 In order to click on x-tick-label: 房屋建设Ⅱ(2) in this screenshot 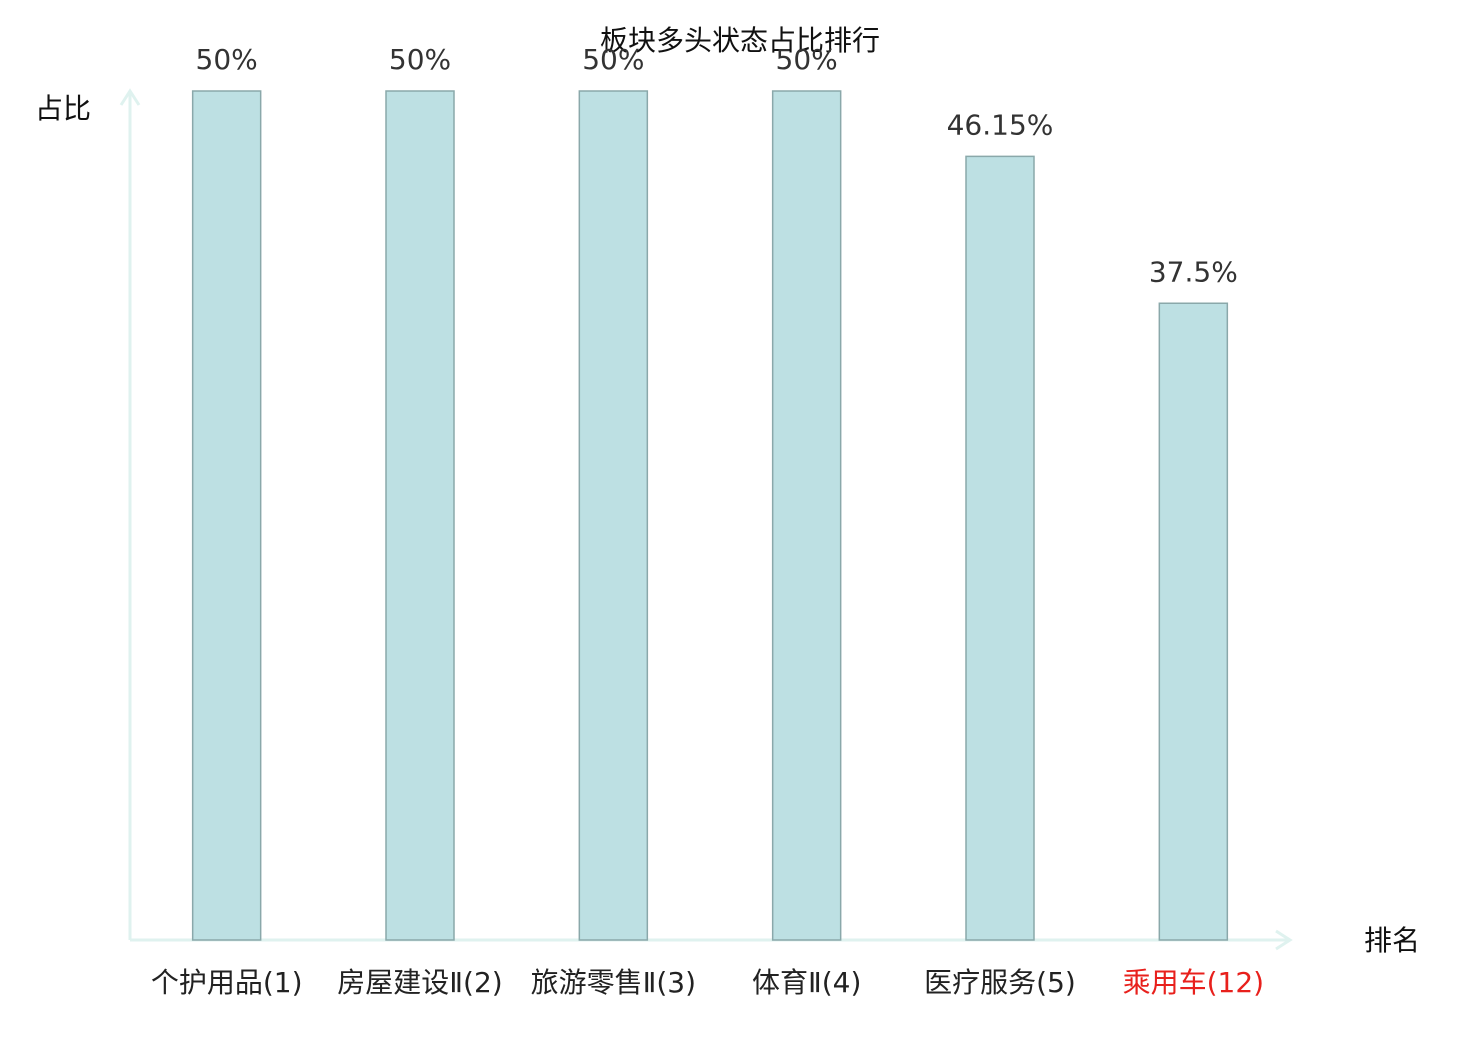, I will do `click(419, 982)`.